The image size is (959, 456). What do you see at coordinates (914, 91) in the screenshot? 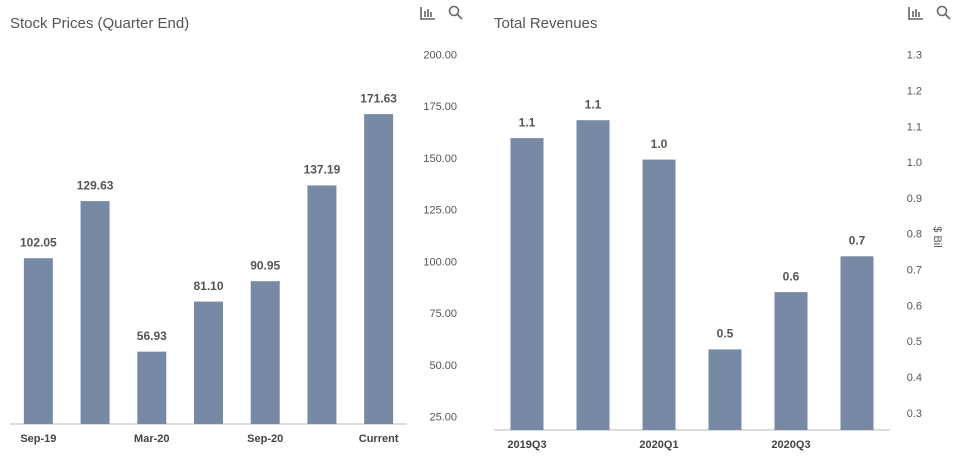
I see `y-tick-label: 1.2` at bounding box center [914, 91].